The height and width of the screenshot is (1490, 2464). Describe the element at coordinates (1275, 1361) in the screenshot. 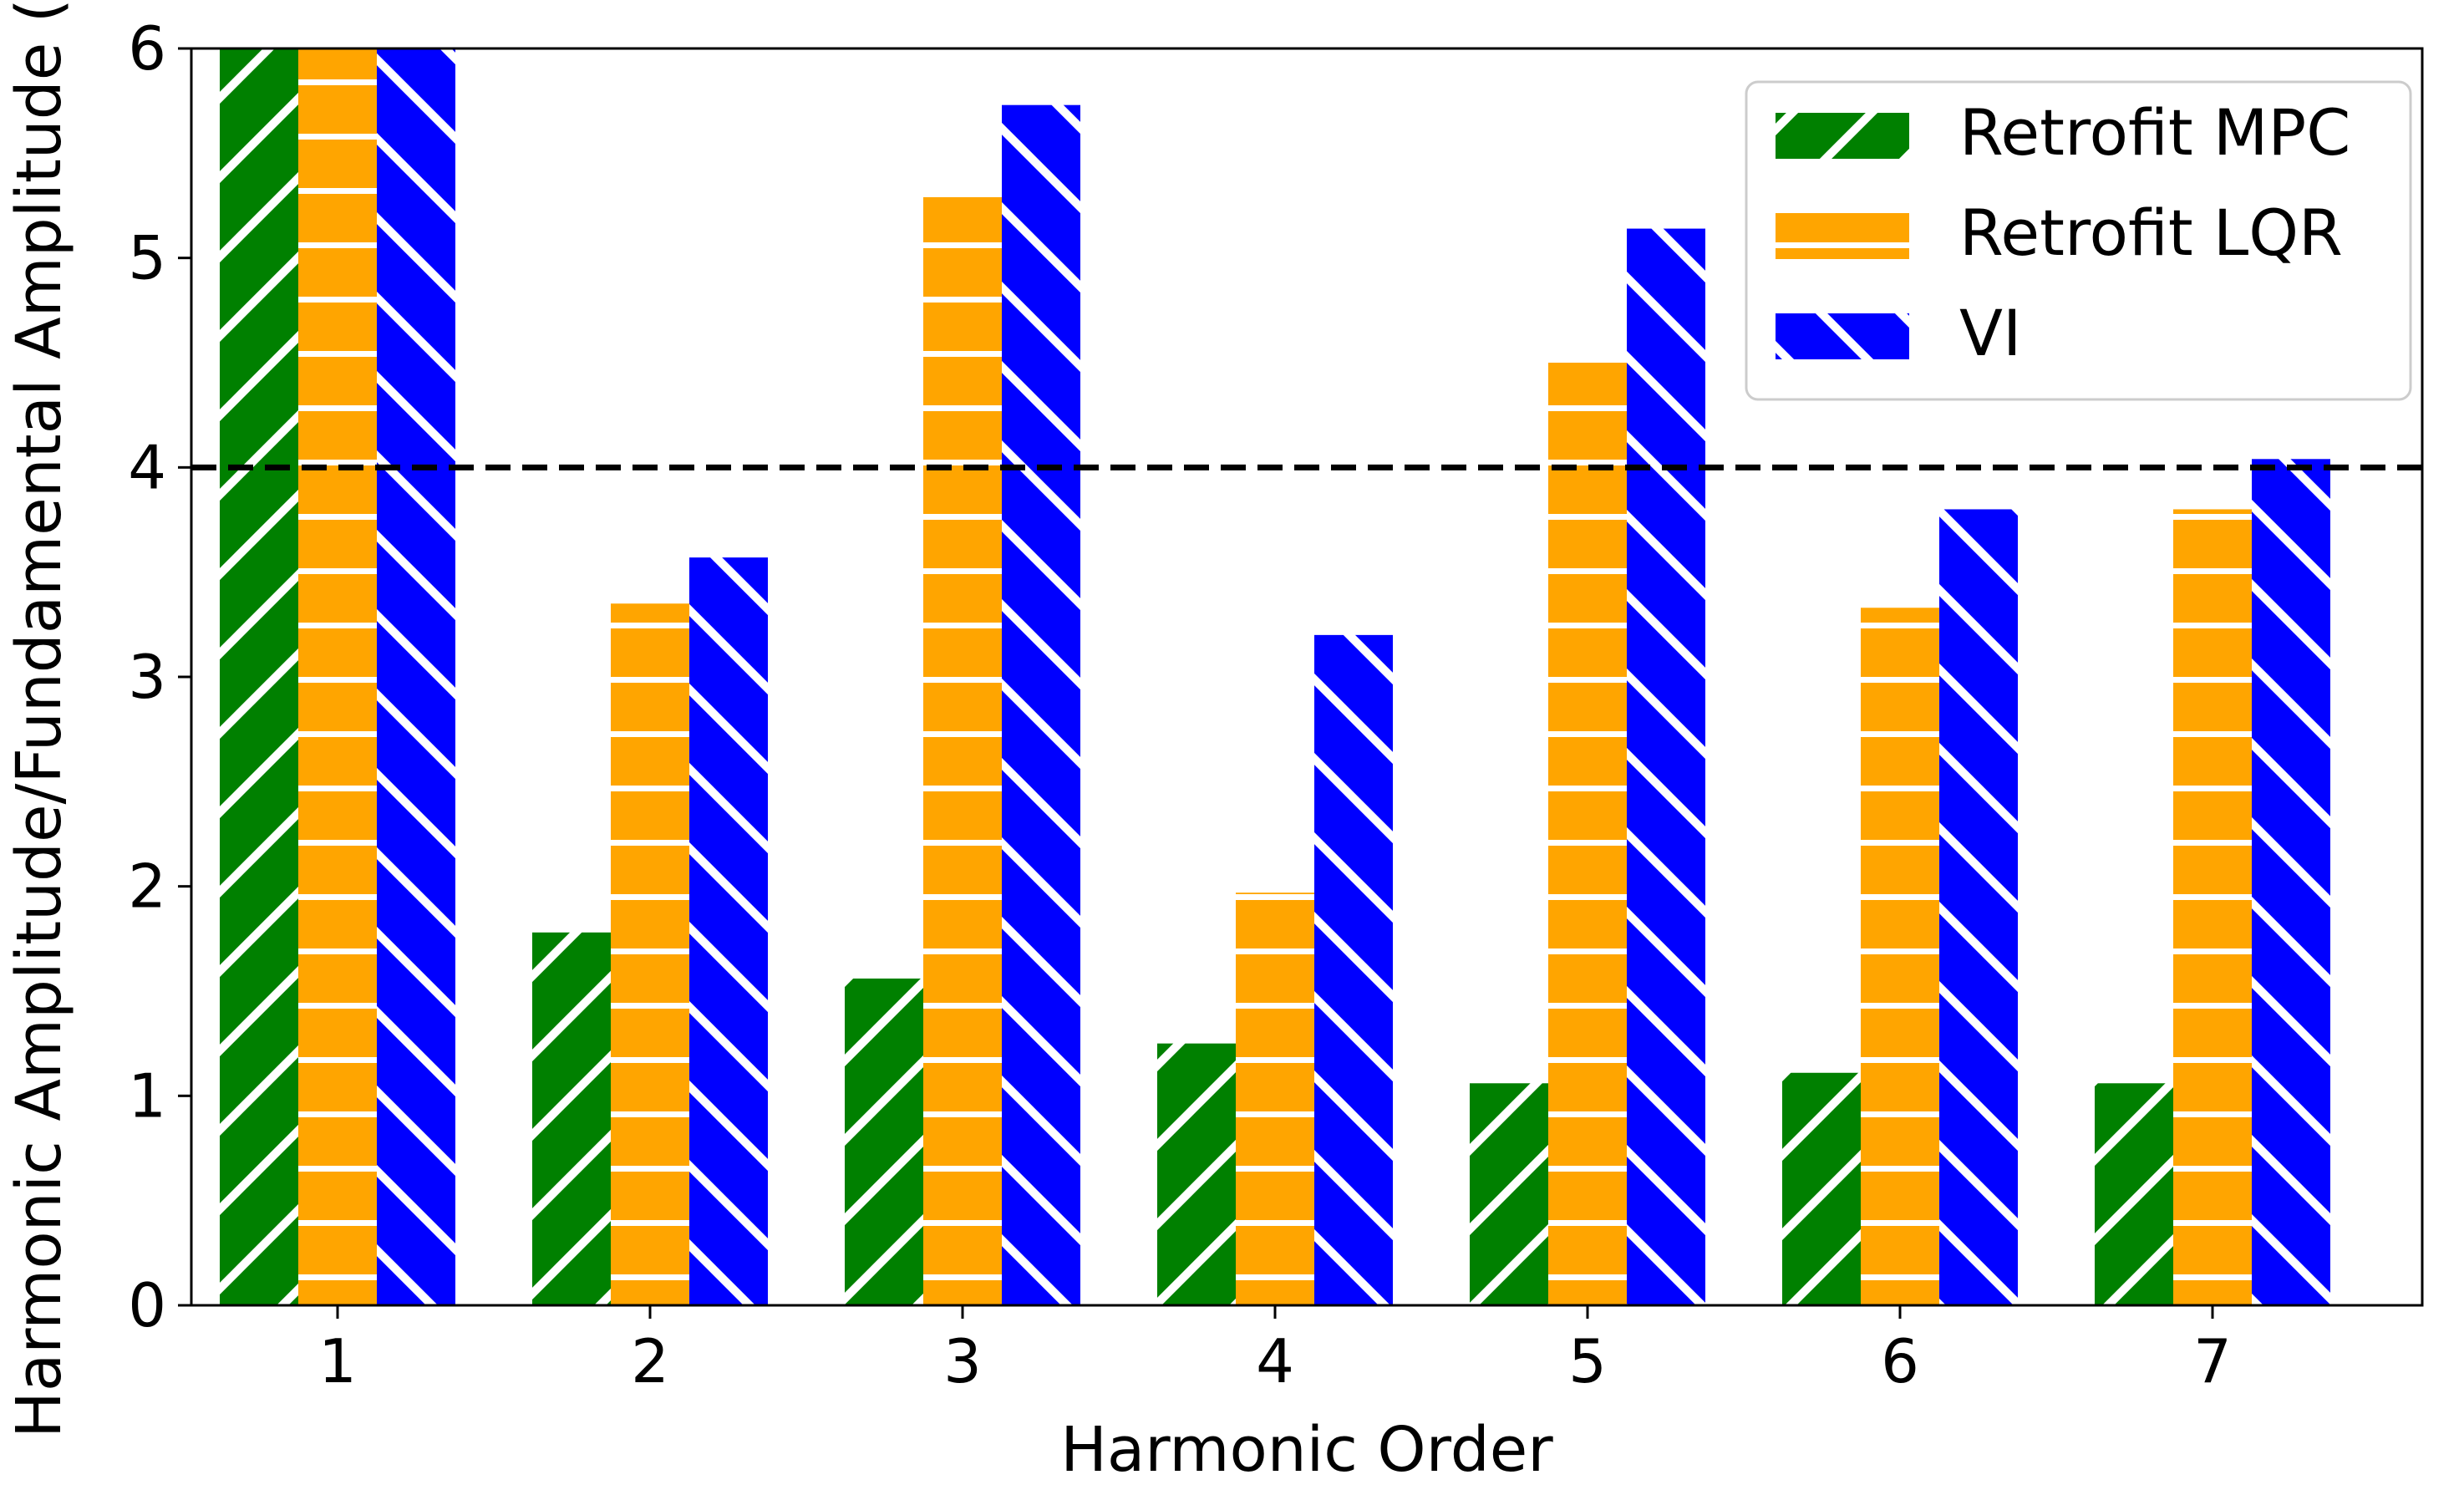

I see `x-tick-label: 4` at that location.